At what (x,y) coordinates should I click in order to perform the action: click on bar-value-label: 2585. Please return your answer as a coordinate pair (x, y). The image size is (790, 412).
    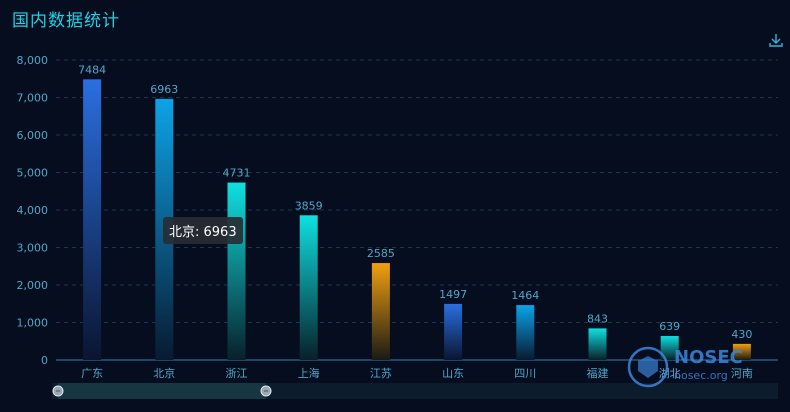
    Looking at the image, I should click on (381, 253).